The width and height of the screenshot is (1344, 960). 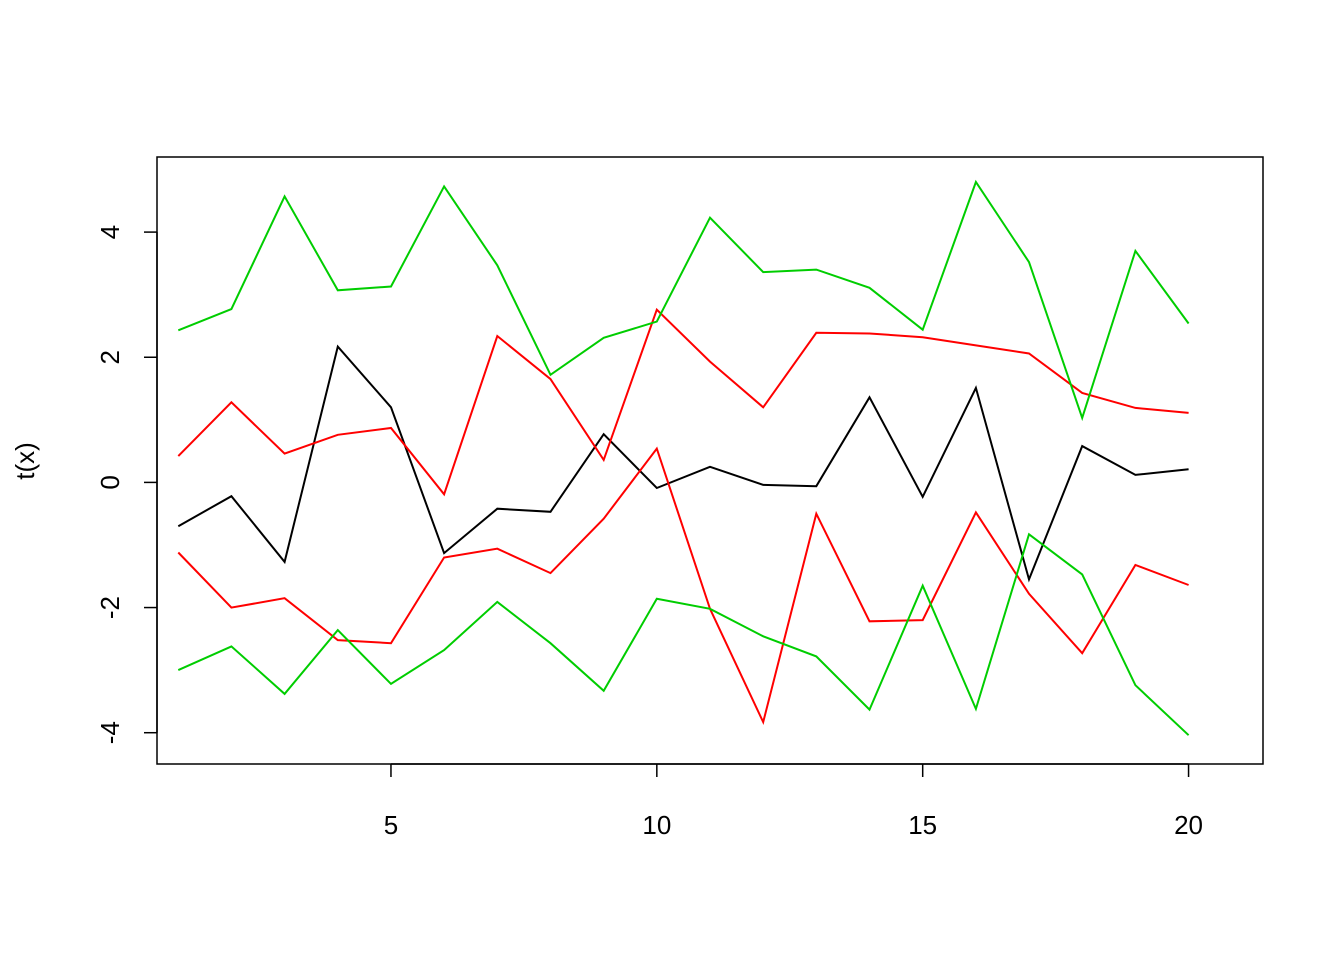 What do you see at coordinates (110, 732) in the screenshot?
I see `y-tick-label: -4` at bounding box center [110, 732].